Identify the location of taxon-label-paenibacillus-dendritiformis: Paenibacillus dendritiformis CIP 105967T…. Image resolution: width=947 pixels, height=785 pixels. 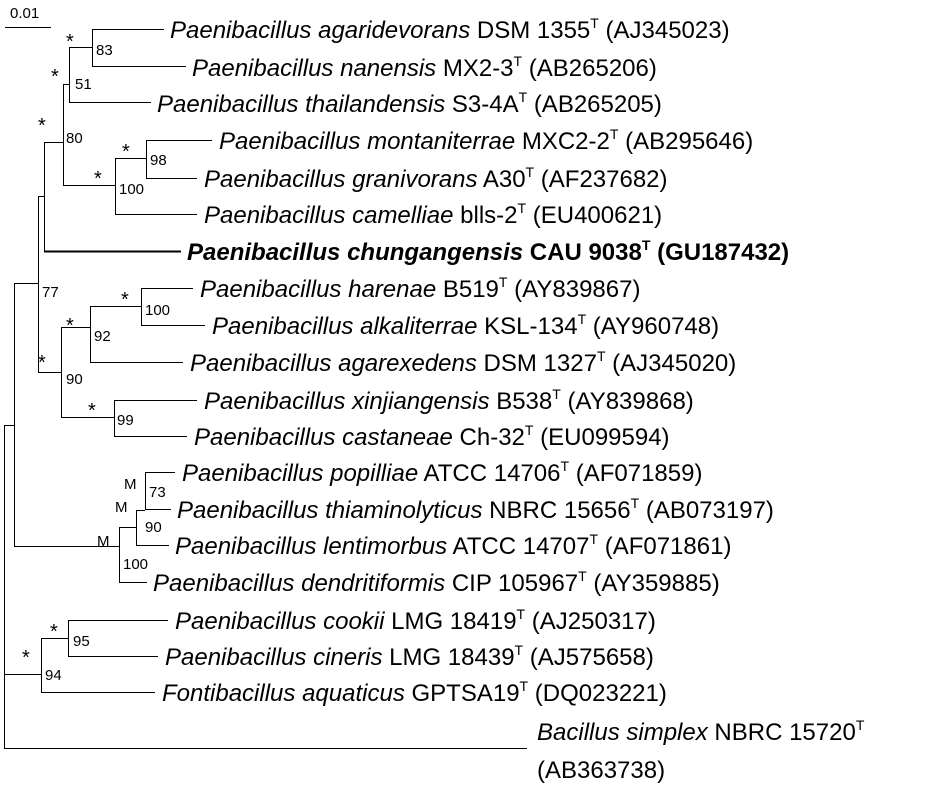
(436, 578).